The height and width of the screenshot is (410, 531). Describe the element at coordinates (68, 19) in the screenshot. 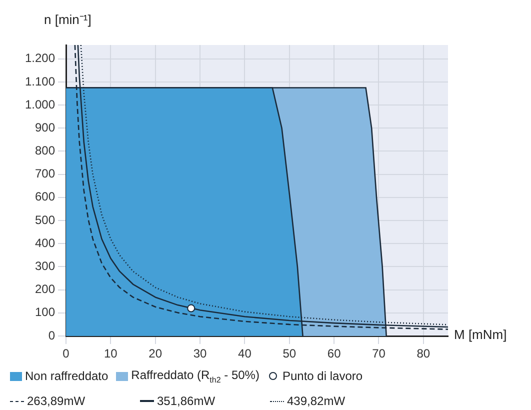

I see `y-axis-title: n [min⁻¹]` at that location.